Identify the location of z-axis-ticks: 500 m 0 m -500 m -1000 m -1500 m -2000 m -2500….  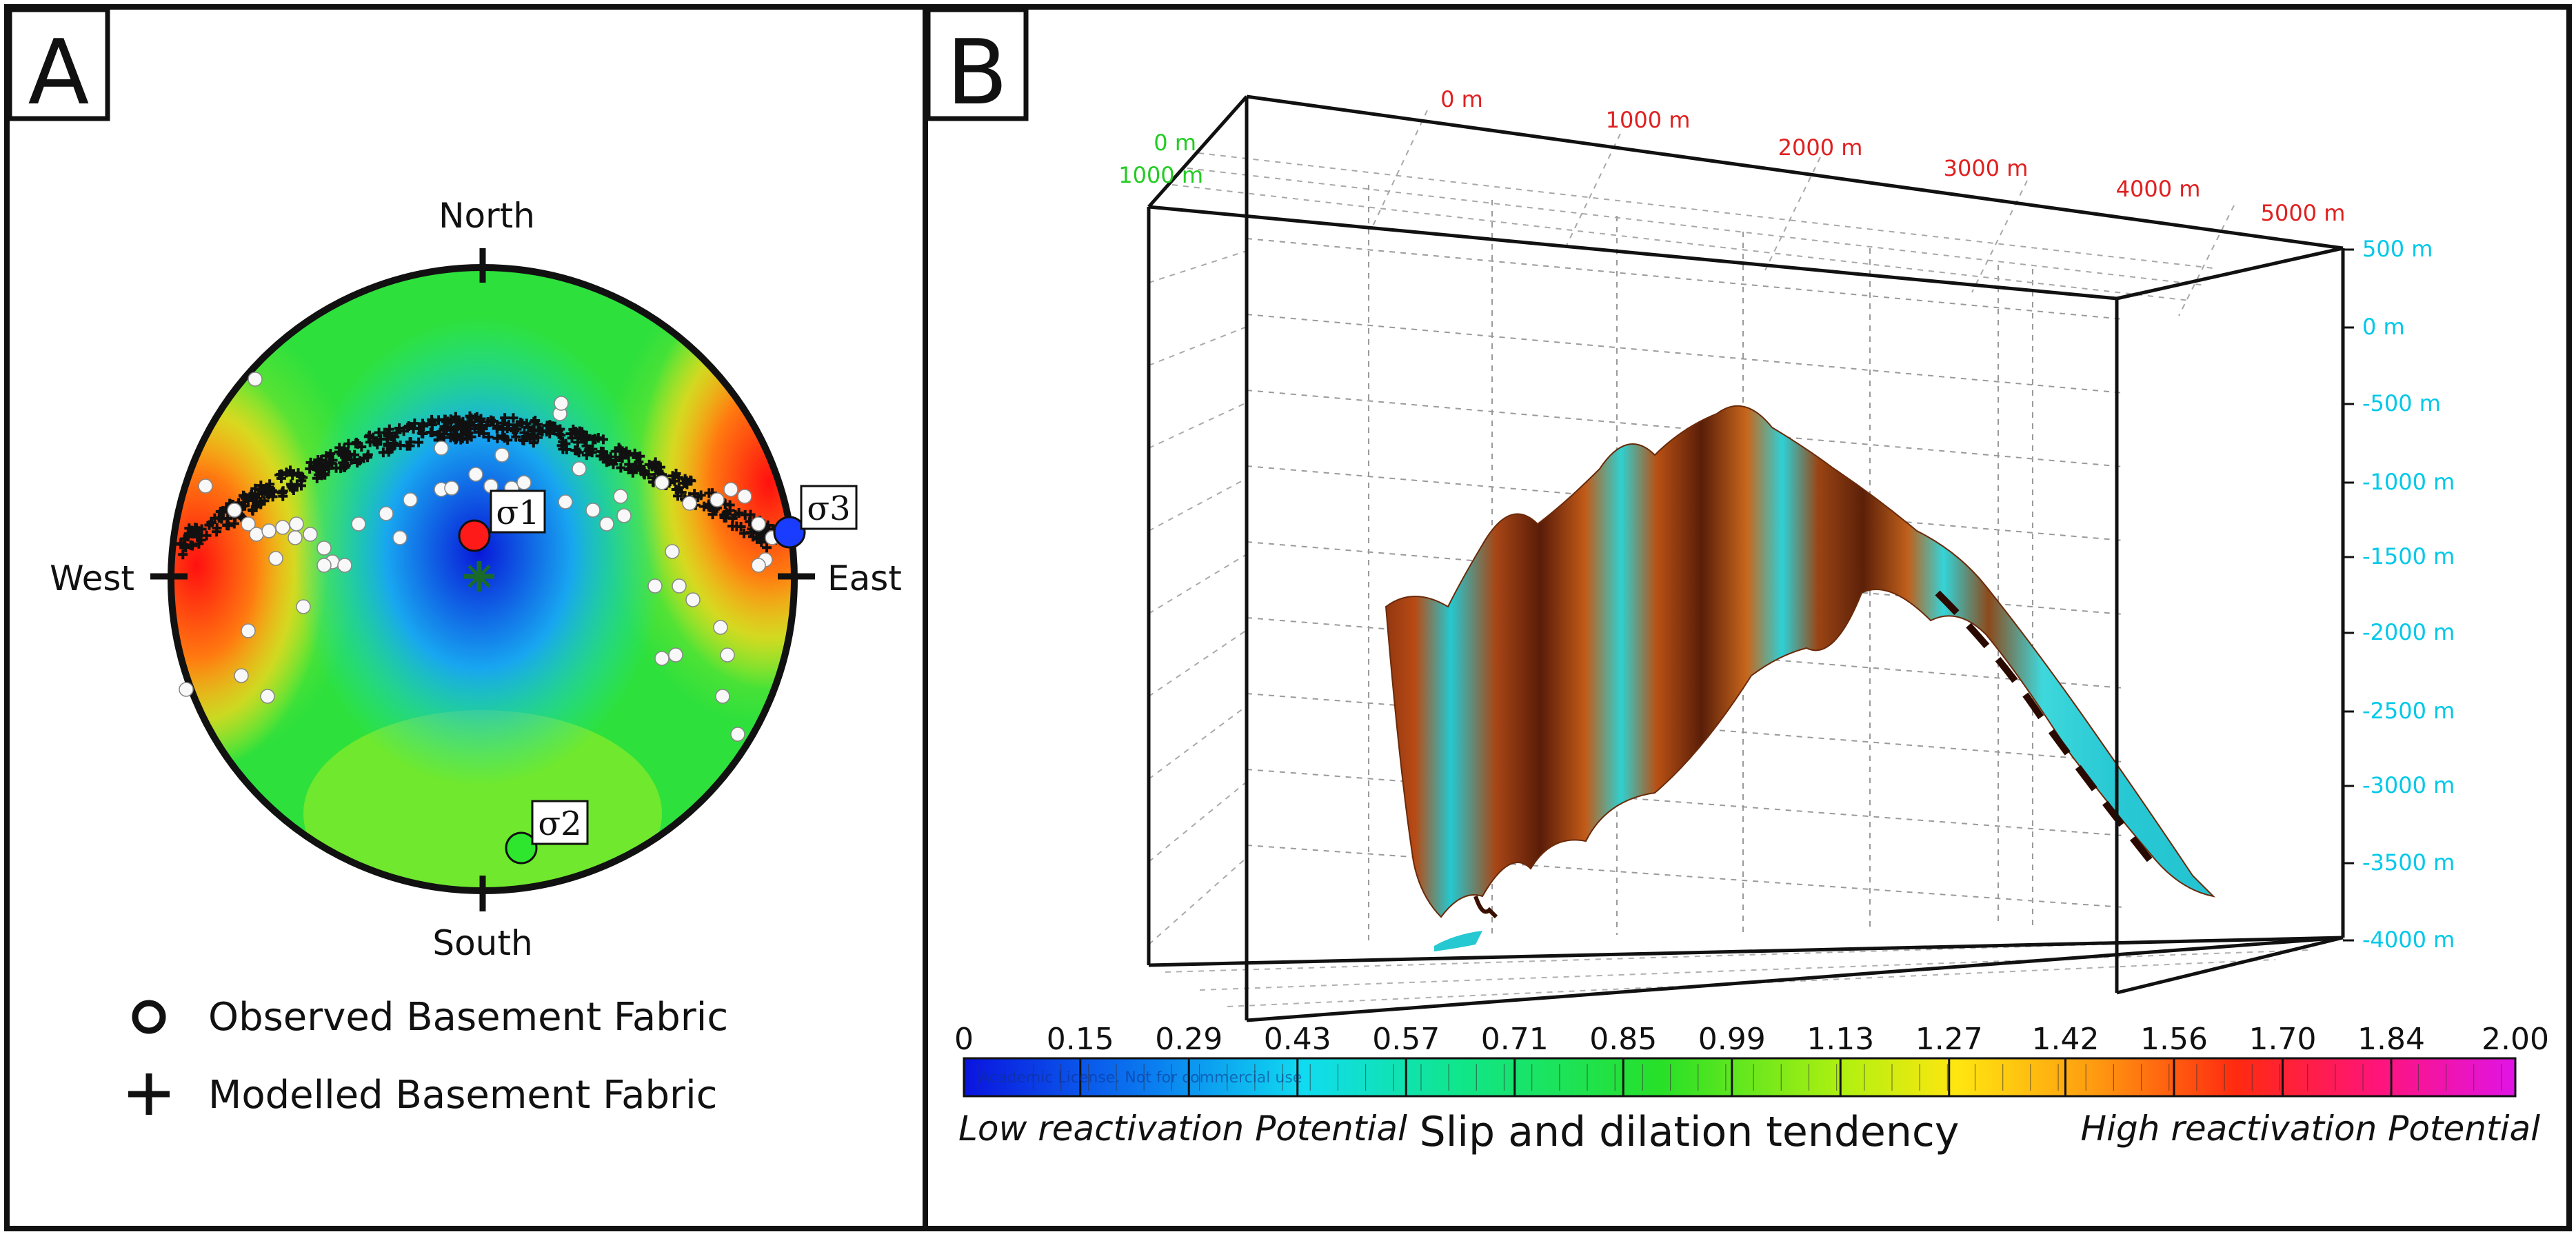
(2399, 594).